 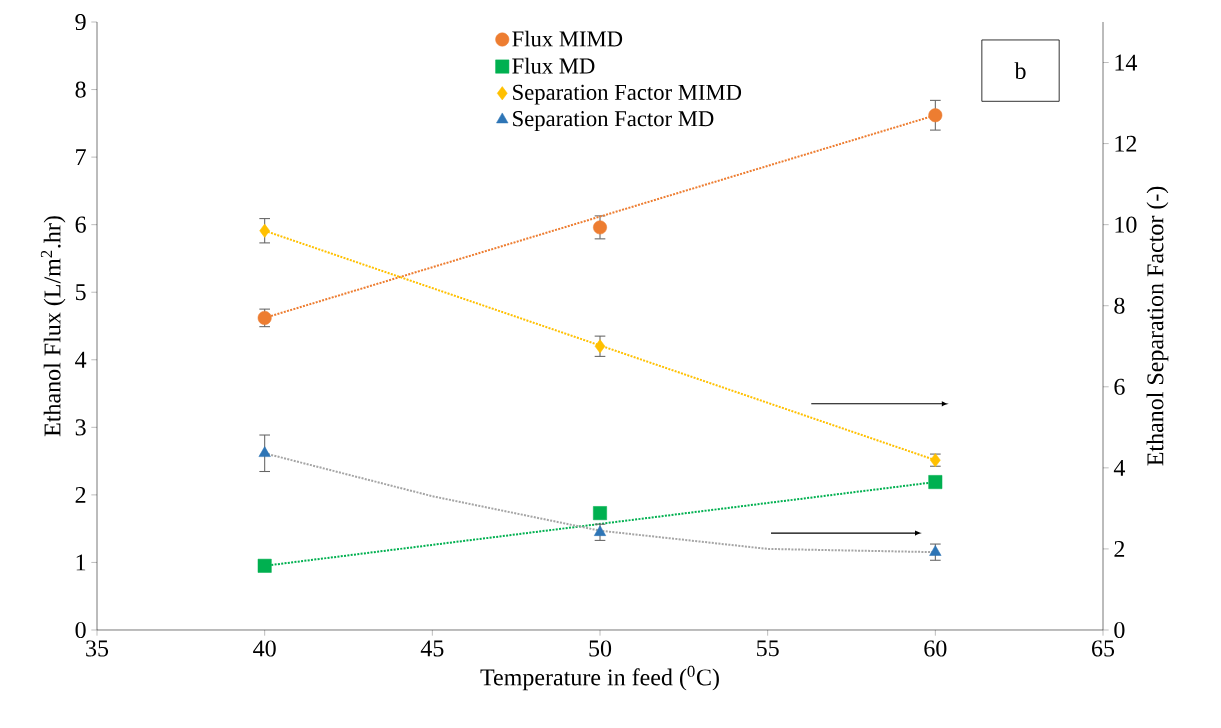 What do you see at coordinates (432, 648) in the screenshot?
I see `x-tick-label: 45` at bounding box center [432, 648].